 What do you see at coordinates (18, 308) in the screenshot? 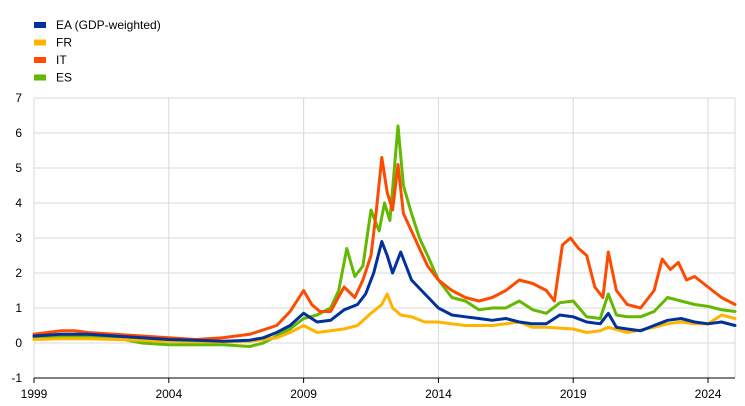
I see `y-tick-label: 1` at bounding box center [18, 308].